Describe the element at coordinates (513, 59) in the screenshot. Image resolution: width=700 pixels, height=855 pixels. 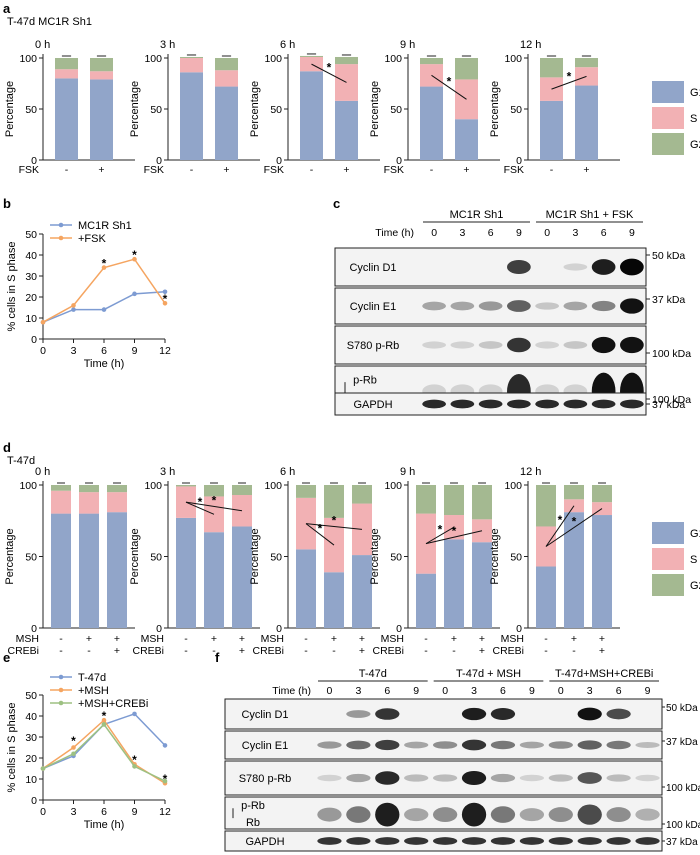
I see `y-tick-label: 100` at that location.